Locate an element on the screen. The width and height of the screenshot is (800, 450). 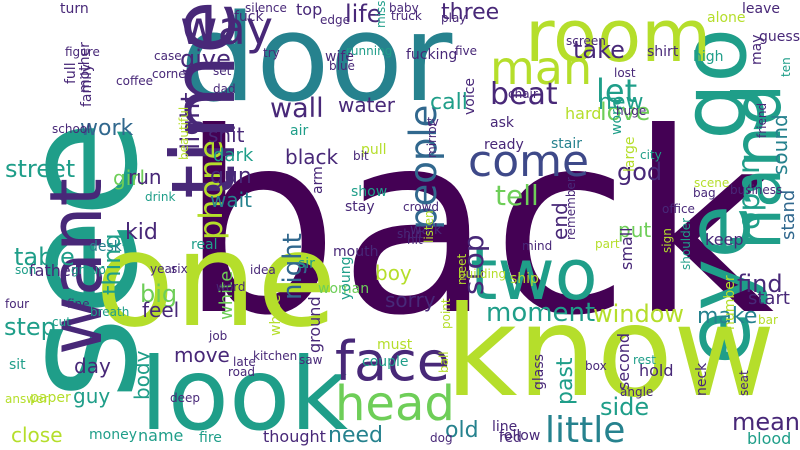
word-chair: chair is located at coordinates (523, 94).